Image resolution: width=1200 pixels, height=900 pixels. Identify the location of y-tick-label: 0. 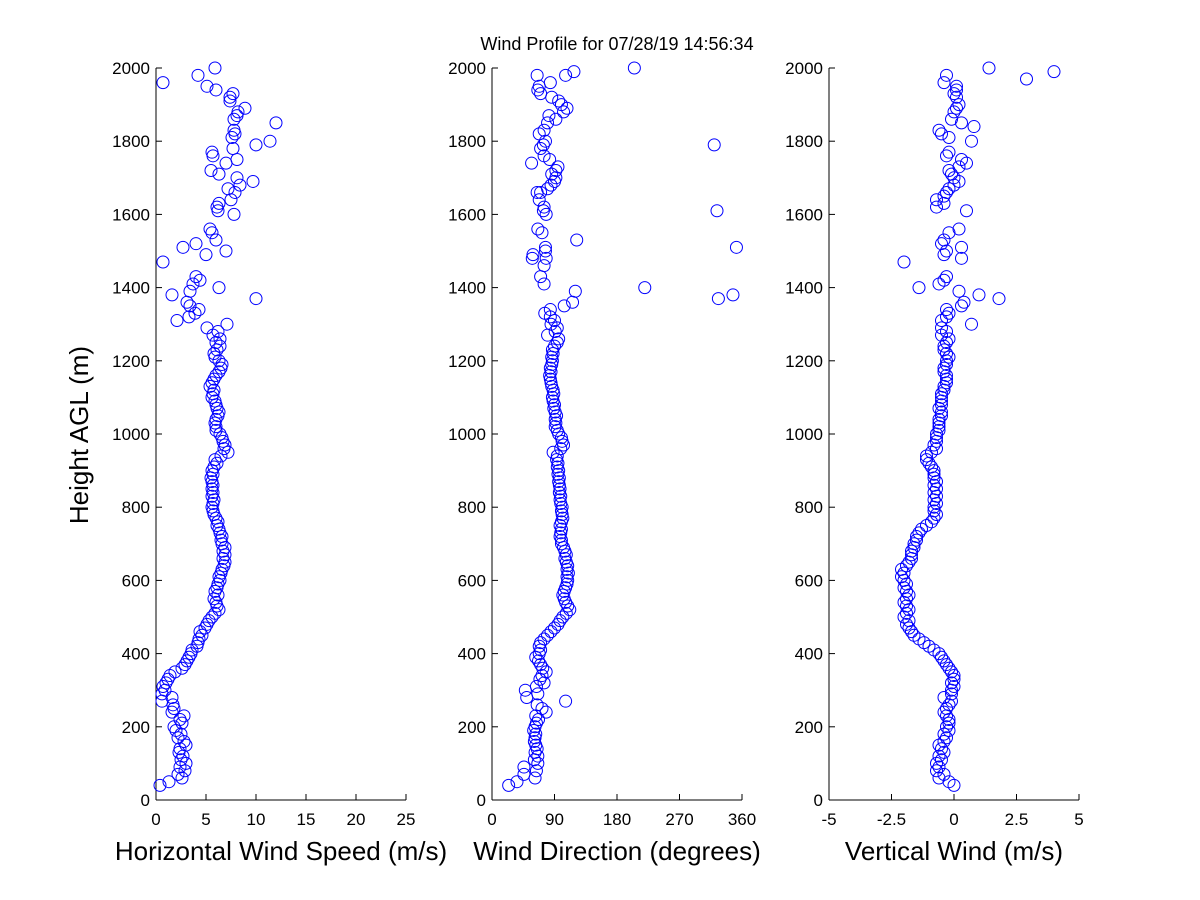
(145, 800).